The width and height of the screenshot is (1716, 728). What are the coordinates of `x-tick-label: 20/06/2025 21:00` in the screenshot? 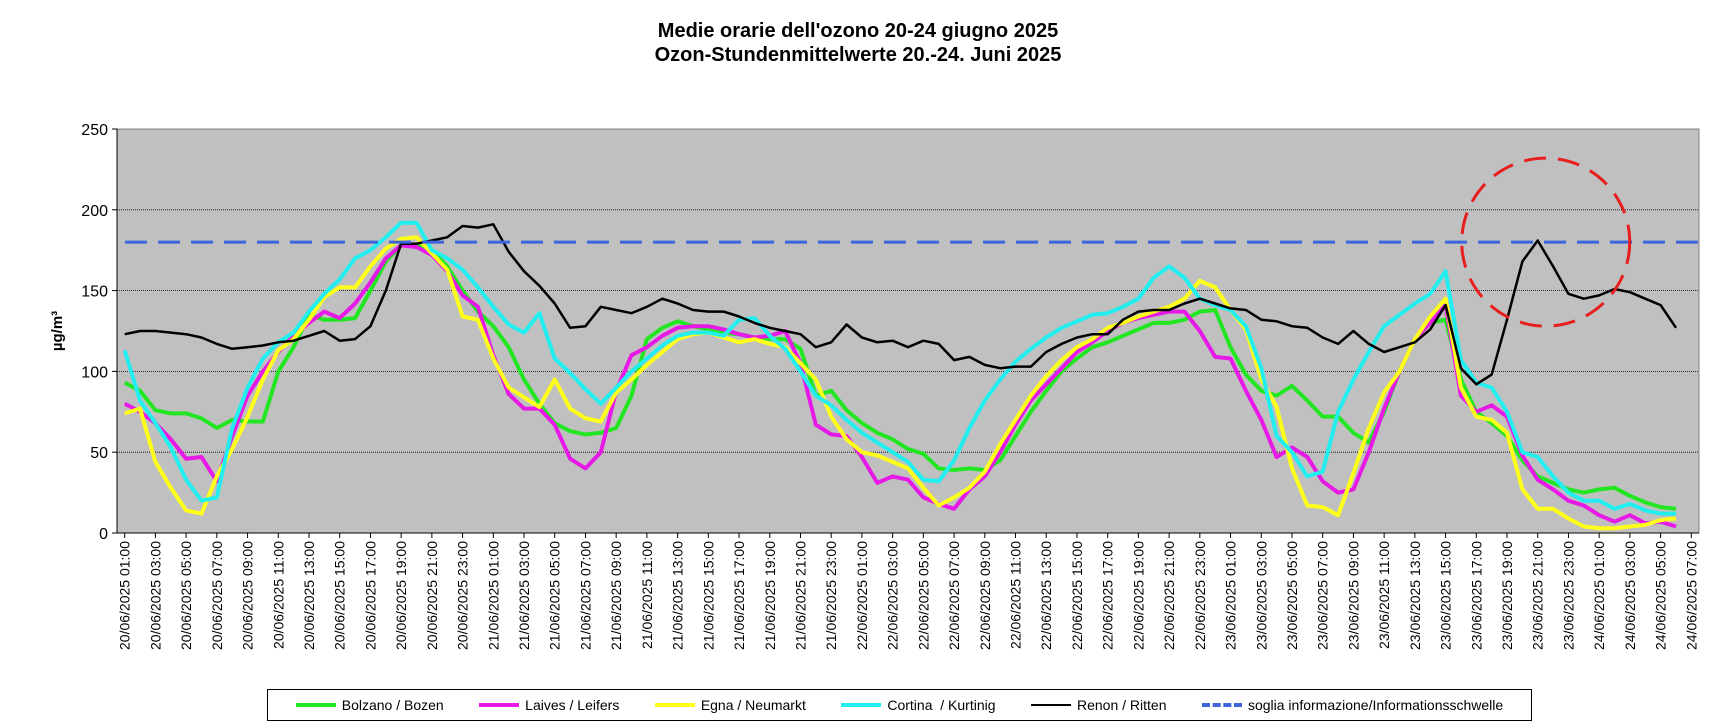 It's located at (432, 595).